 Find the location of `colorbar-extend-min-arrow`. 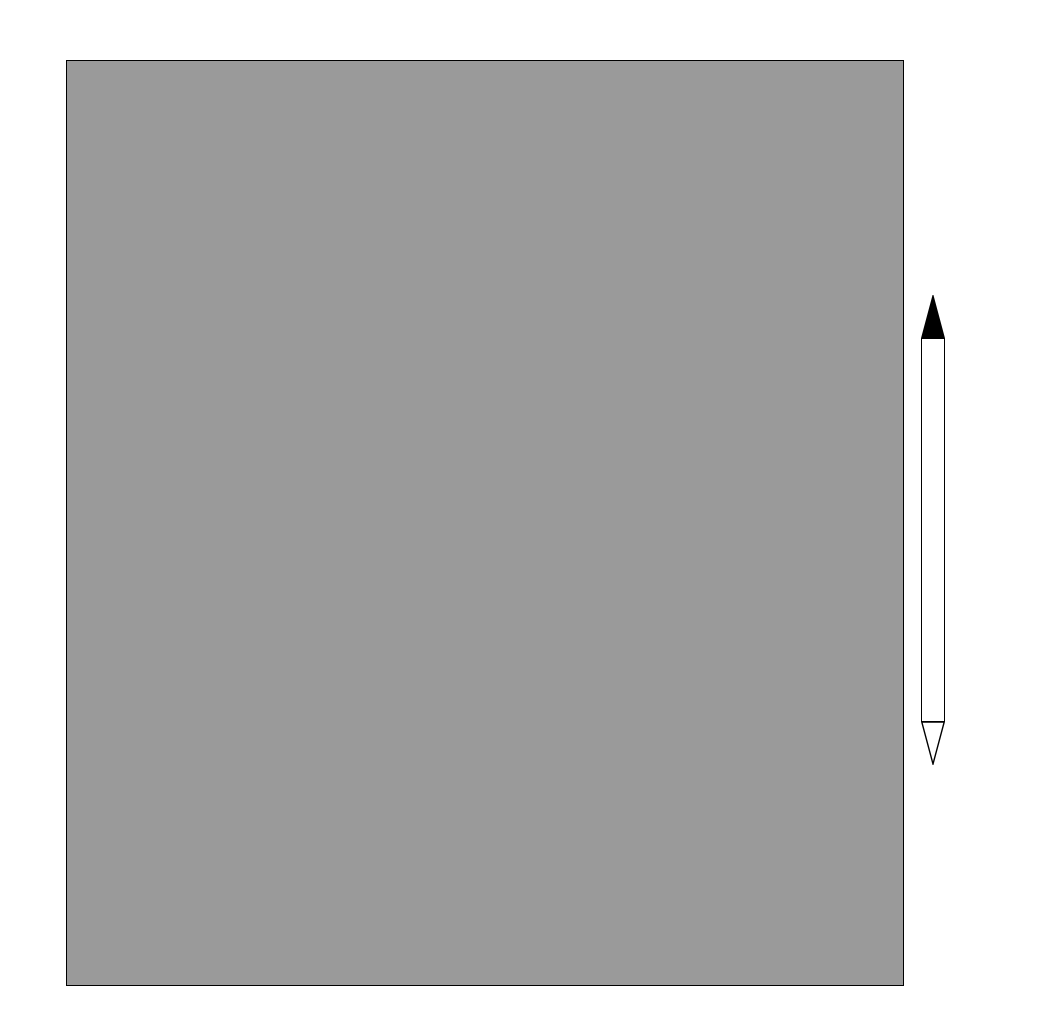

colorbar-extend-min-arrow is located at coordinates (933, 743).